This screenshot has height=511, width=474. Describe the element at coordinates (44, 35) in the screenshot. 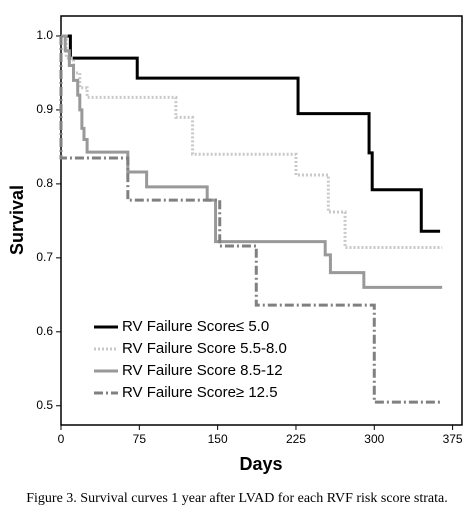

I see `y-tick-label: 1.0` at that location.